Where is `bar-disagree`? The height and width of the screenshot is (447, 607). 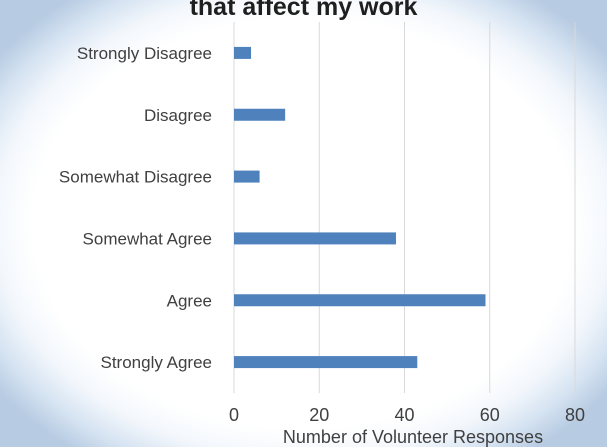 bar-disagree is located at coordinates (260, 114).